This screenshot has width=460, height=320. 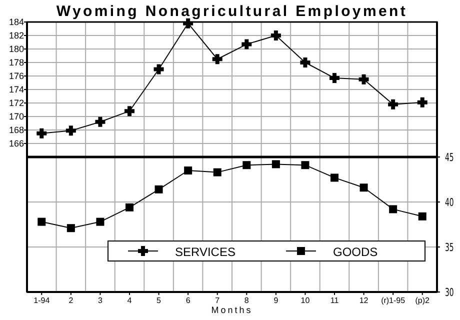 I want to click on x-tick-label: 5, so click(x=159, y=300).